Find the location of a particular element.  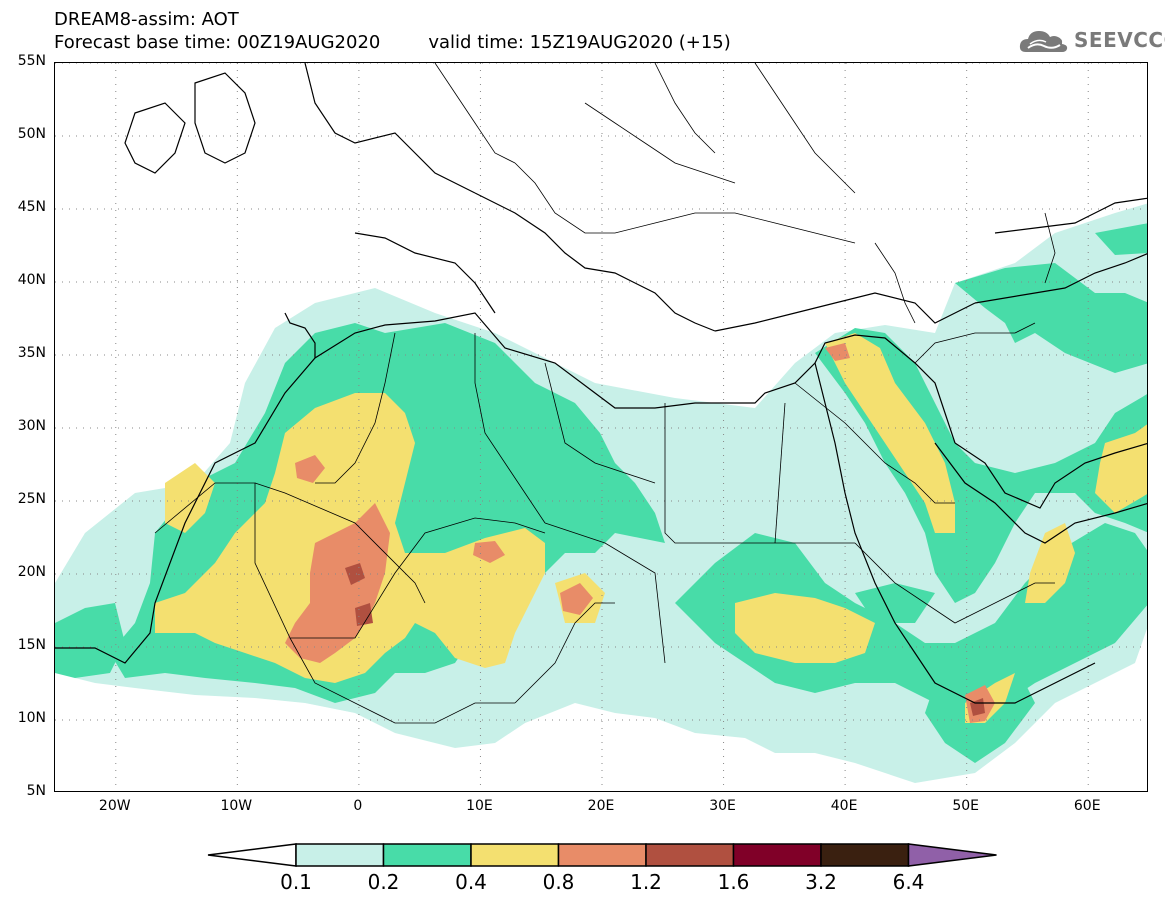

base-time: Forecast base time: 00Z19AUG2020 is located at coordinates (217, 42).